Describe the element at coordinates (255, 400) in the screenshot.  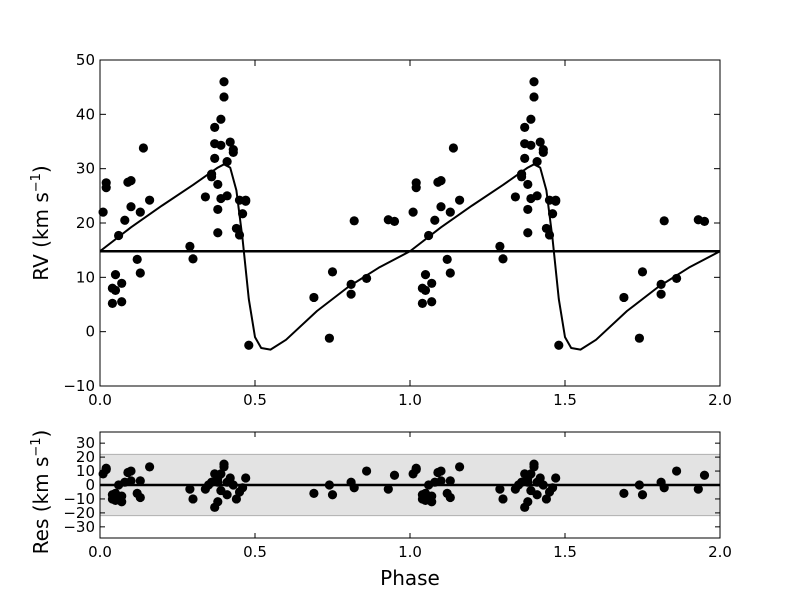
I see `x-tick-label: 0.5` at that location.